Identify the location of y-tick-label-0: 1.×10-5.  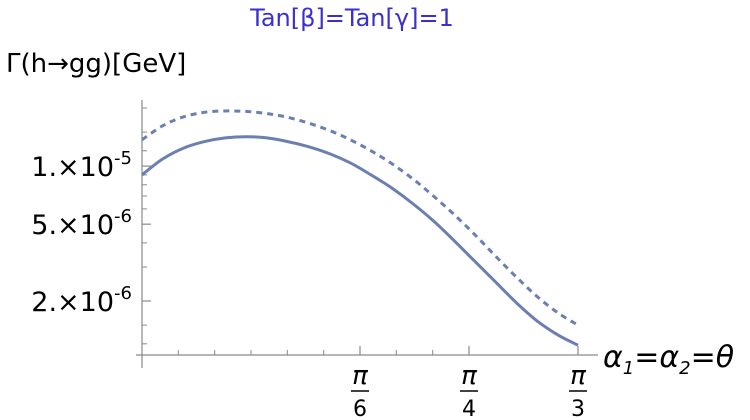
(81, 165).